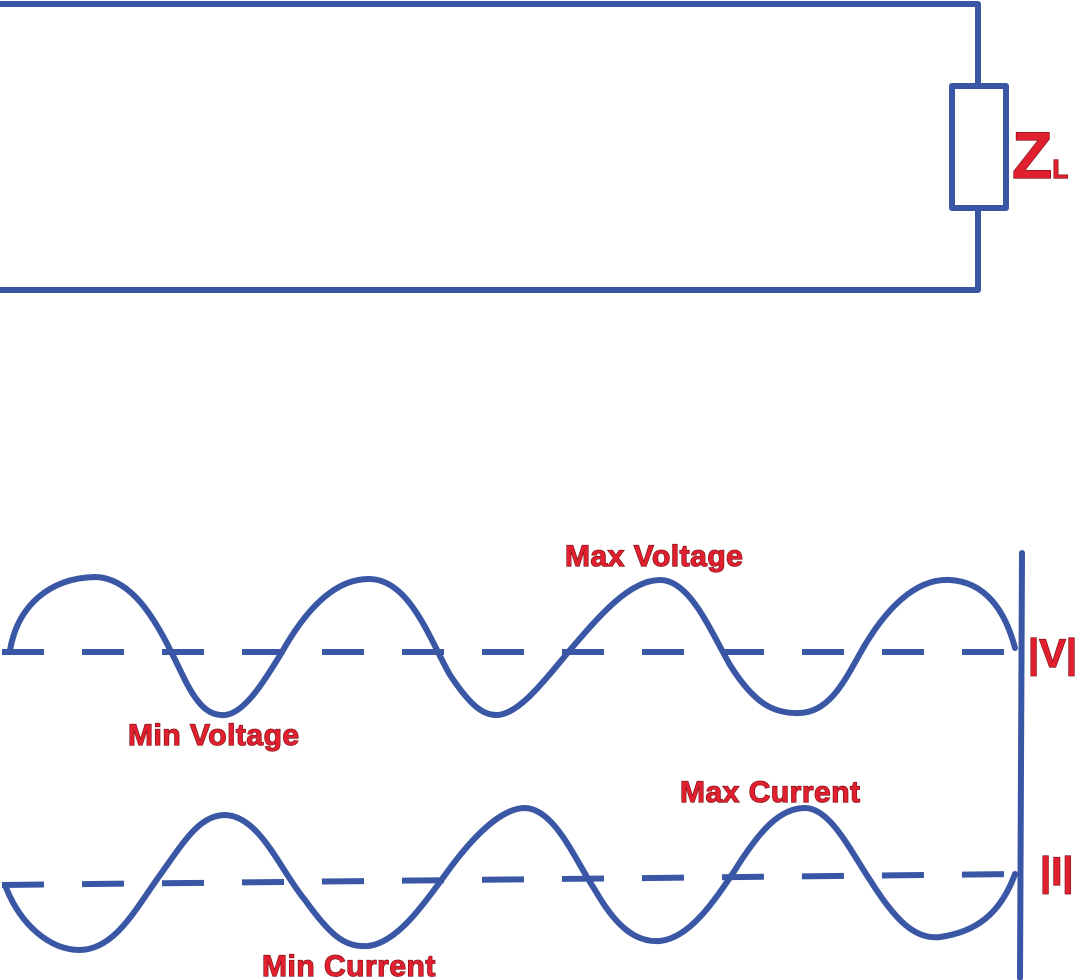 Image resolution: width=1080 pixels, height=980 pixels. I want to click on current-standing-wave, so click(510, 879).